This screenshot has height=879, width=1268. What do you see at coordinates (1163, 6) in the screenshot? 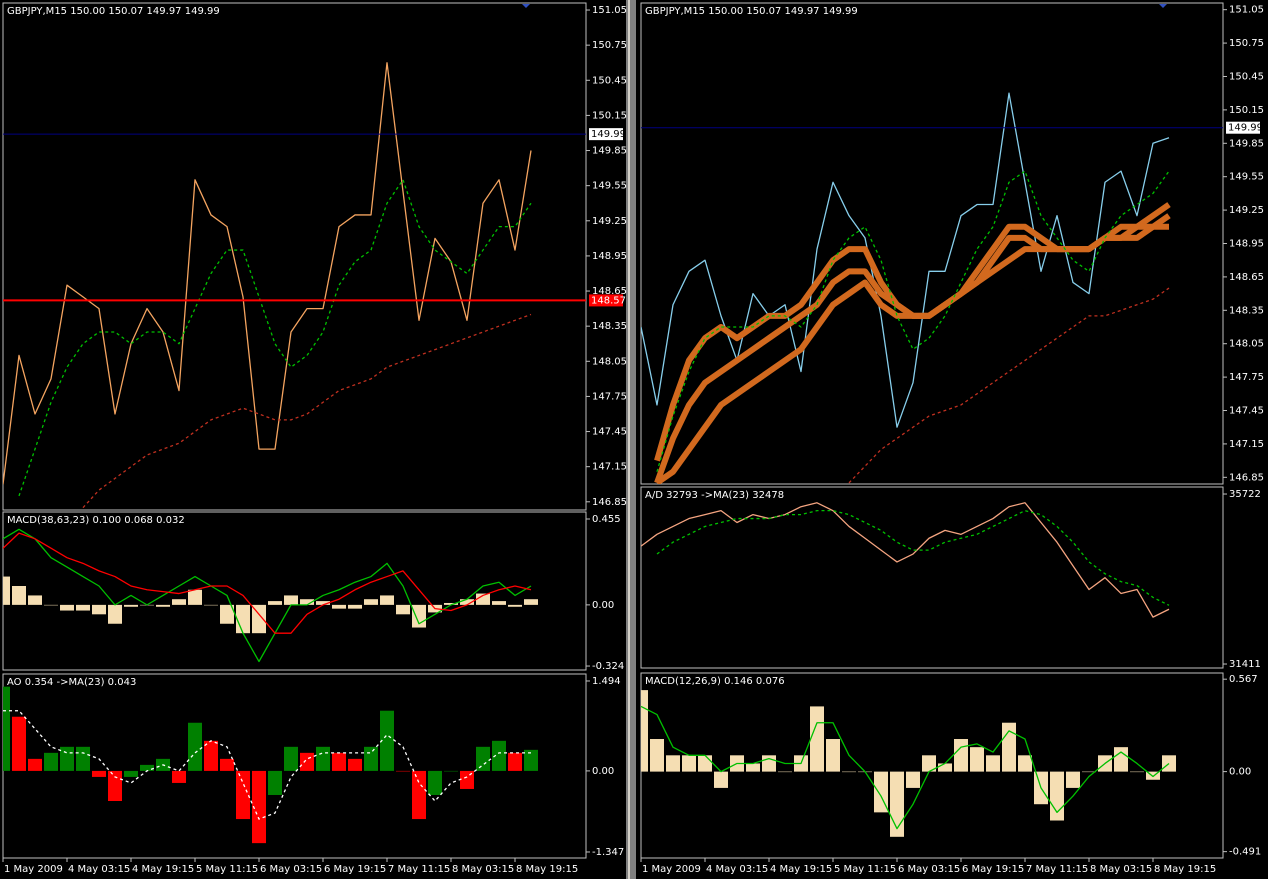
I see `marker` at bounding box center [1163, 6].